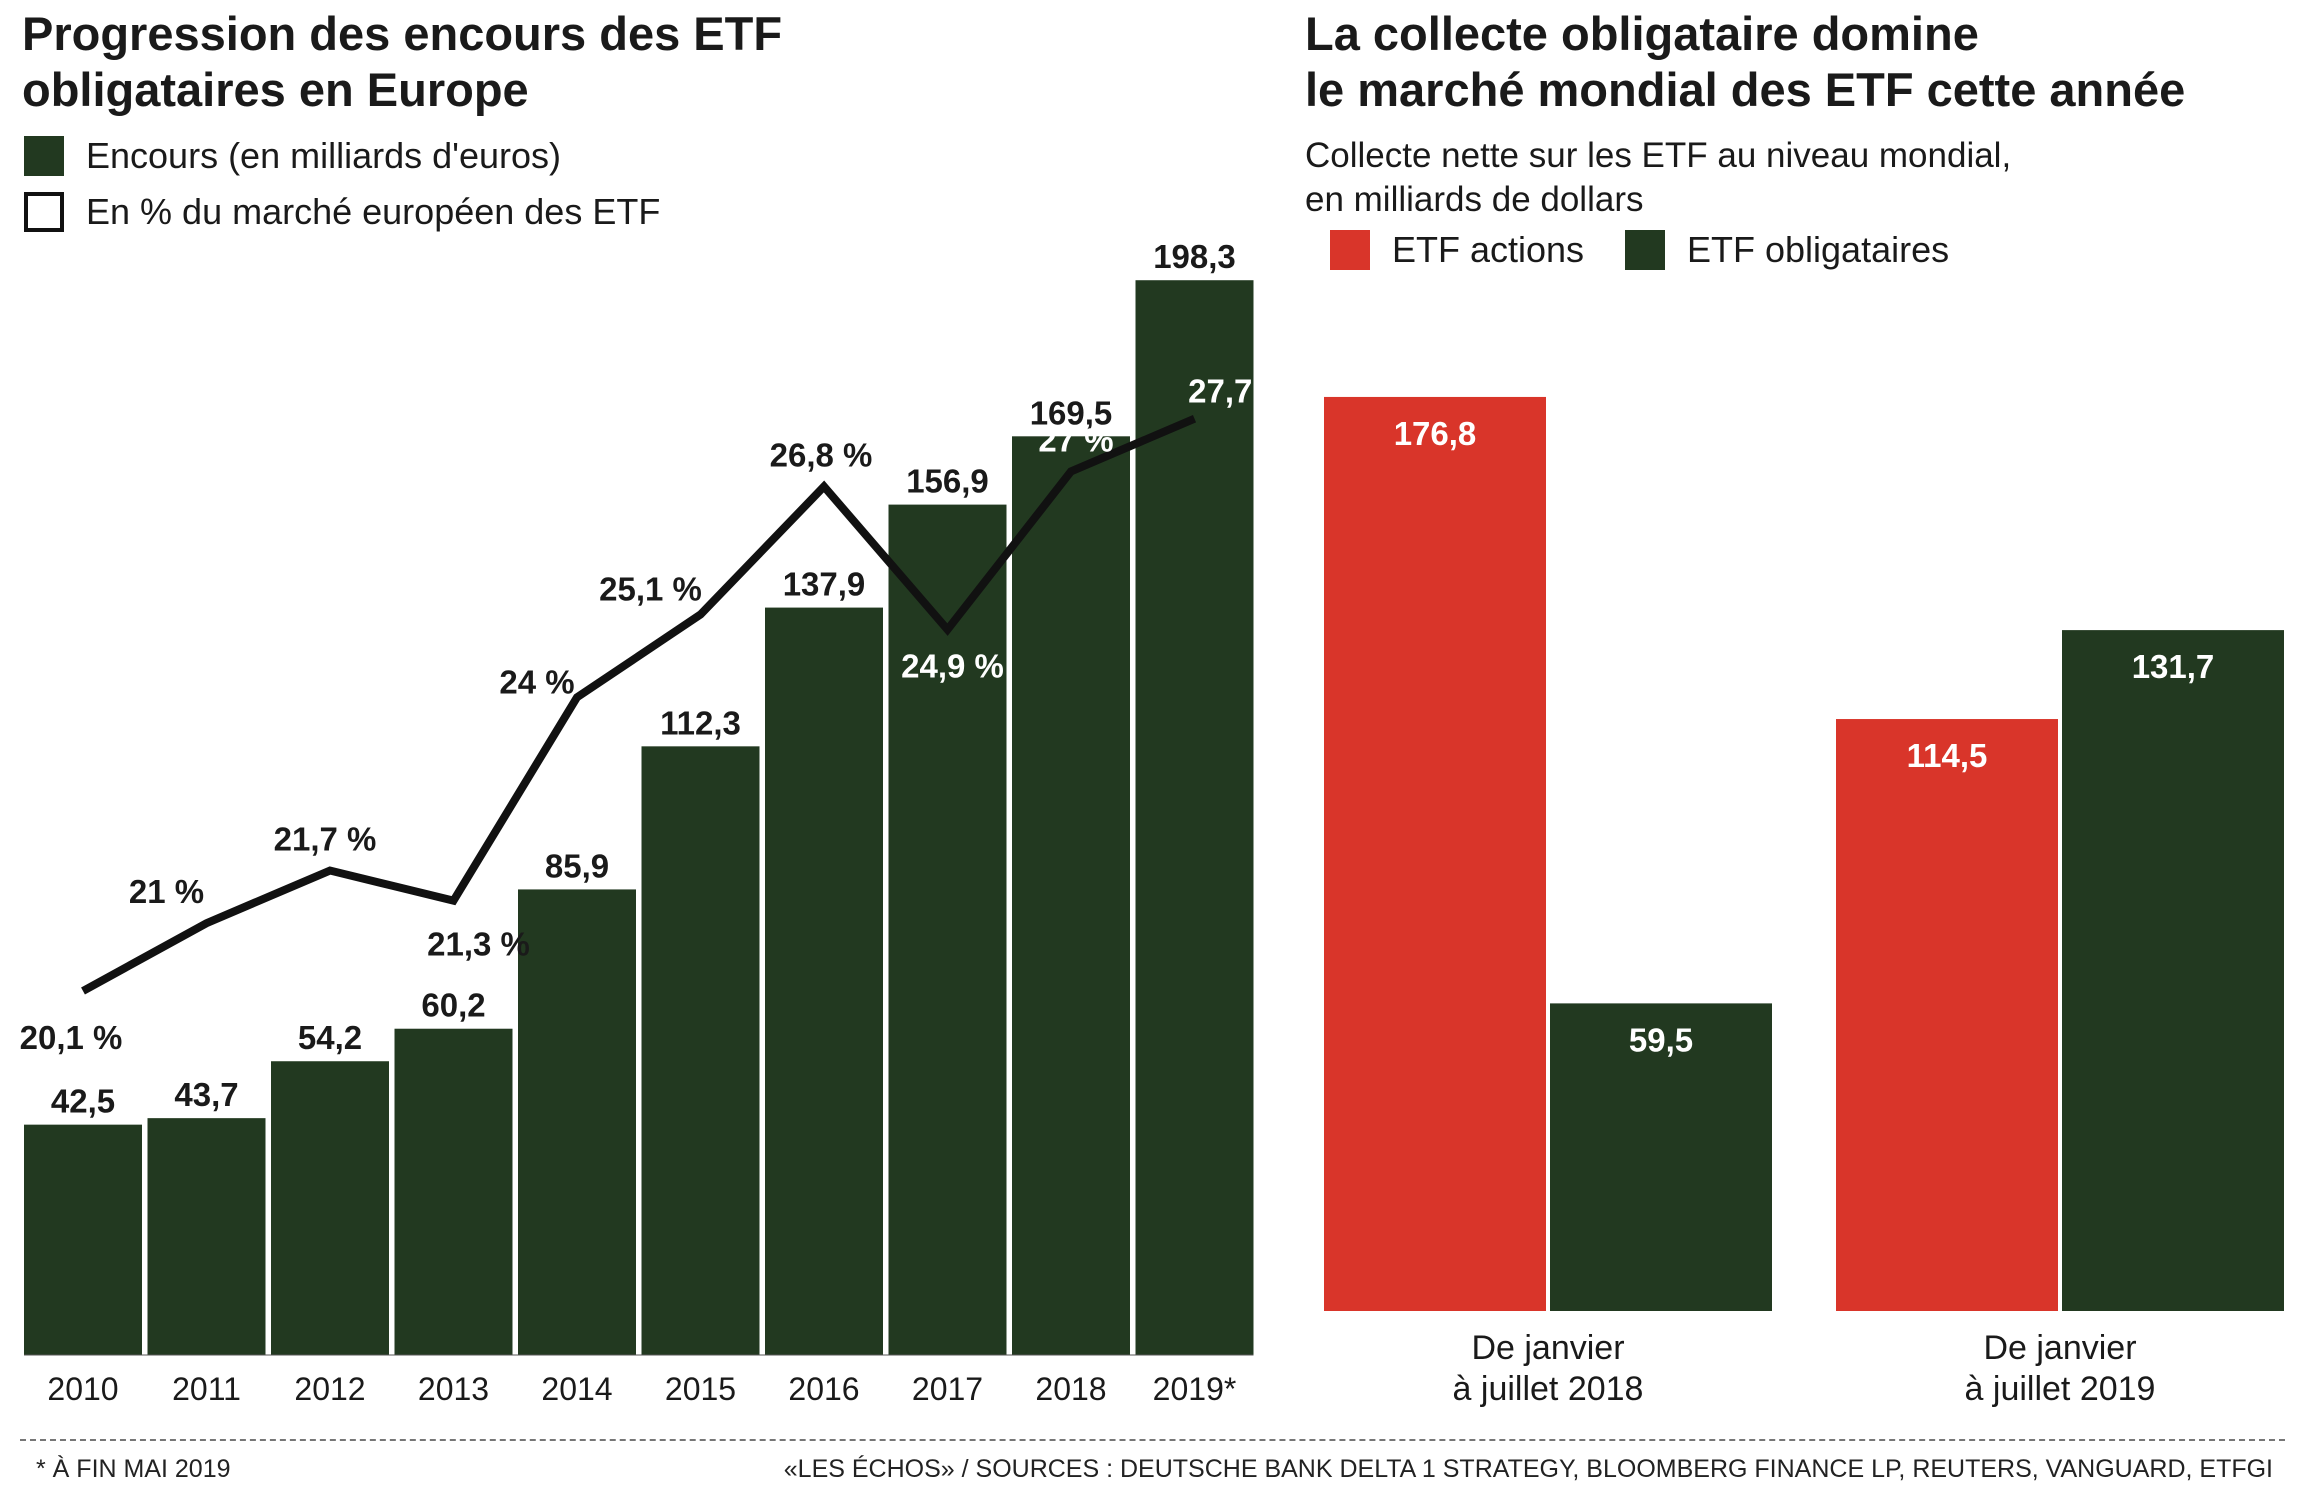  What do you see at coordinates (1070, 1389) in the screenshot?
I see `x-tick-label-8: 2018` at bounding box center [1070, 1389].